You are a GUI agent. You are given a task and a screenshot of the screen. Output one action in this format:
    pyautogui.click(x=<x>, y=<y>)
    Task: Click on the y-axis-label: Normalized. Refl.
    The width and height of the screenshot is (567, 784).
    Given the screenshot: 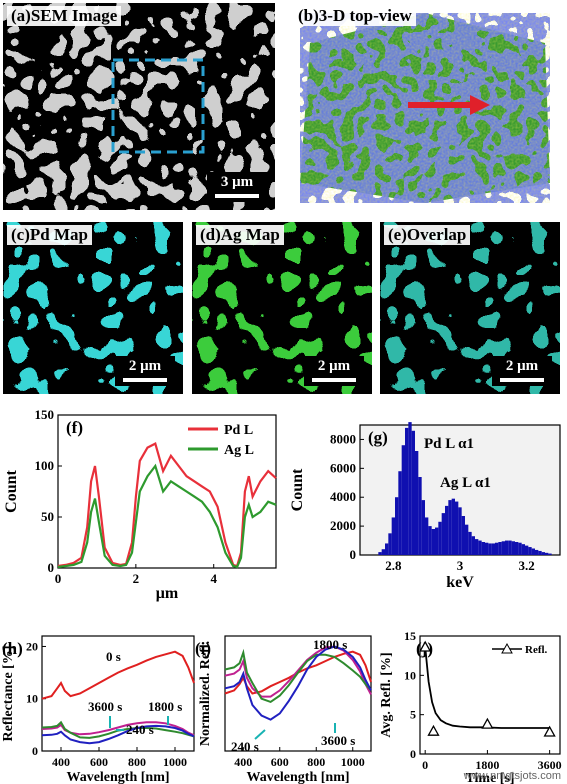 What is the action you would take?
    pyautogui.click(x=205, y=693)
    